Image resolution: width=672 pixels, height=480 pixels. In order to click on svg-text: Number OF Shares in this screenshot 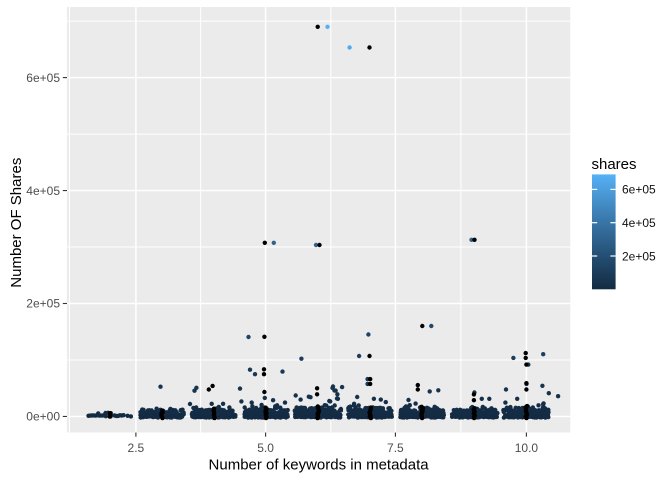, I will do `click(16, 223)`.